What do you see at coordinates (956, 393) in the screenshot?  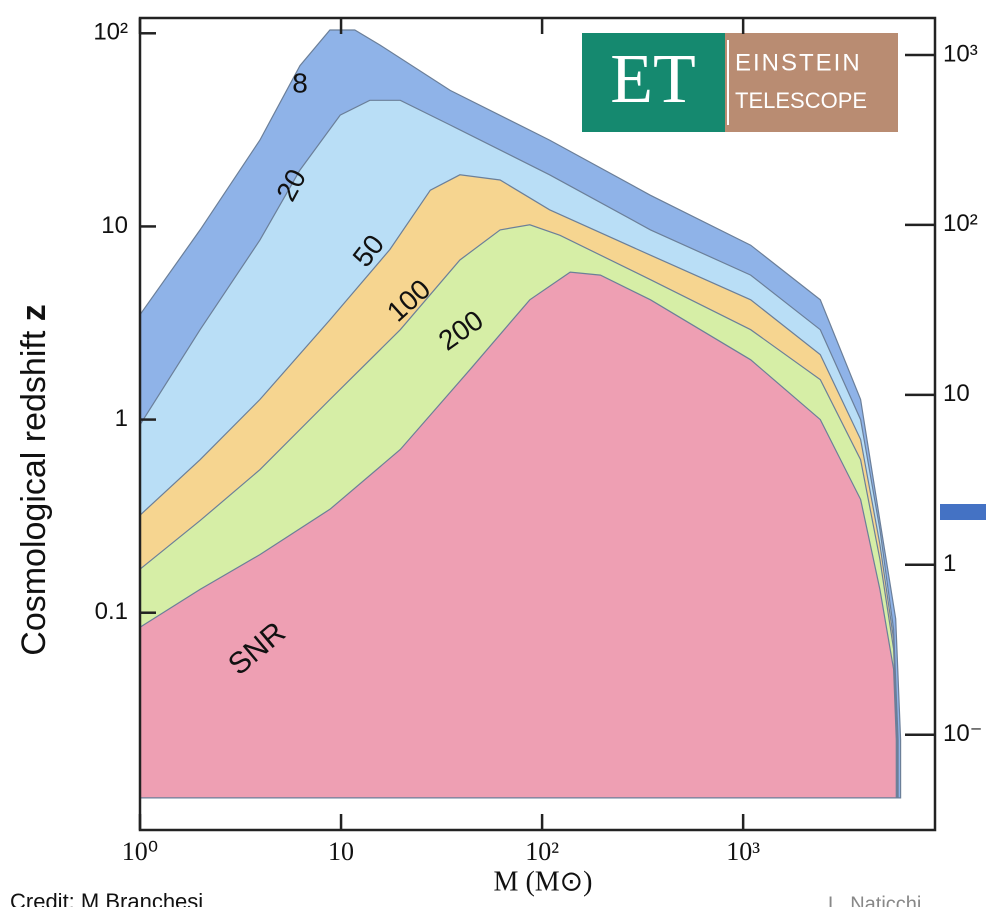 I see `y2-tick-label: 10` at bounding box center [956, 393].